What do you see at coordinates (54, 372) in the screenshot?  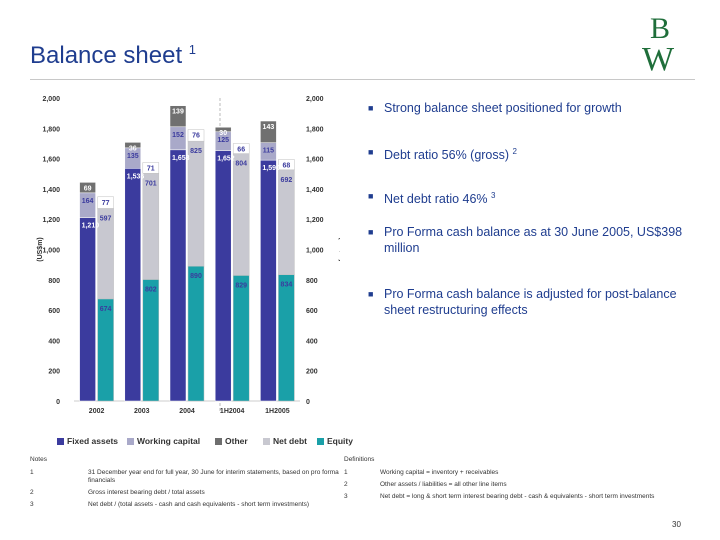 I see `y-tick-left: 200` at bounding box center [54, 372].